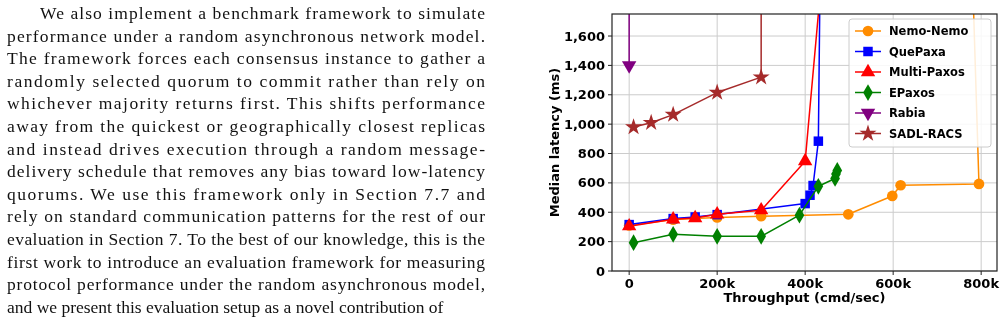 The image size is (1007, 323). What do you see at coordinates (591, 154) in the screenshot?
I see `y-tick-label: 800` at bounding box center [591, 154].